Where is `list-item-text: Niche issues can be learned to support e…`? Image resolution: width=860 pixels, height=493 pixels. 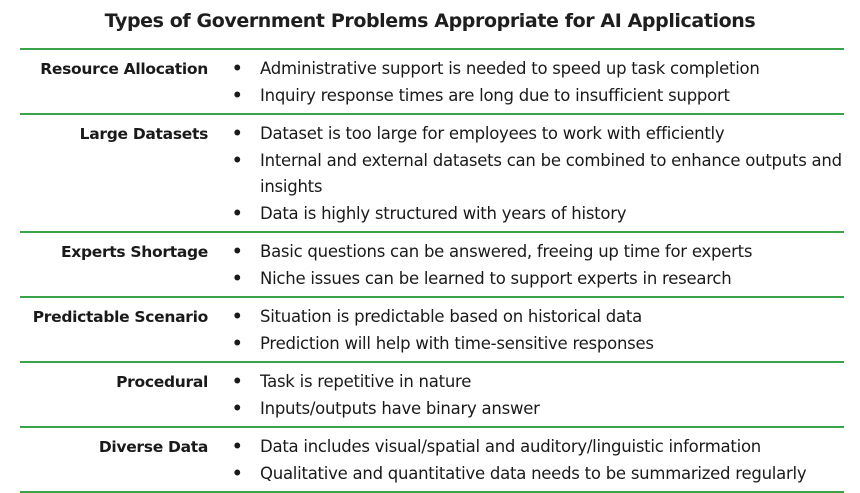
list-item-text: Niche issues can be learned to support e… is located at coordinates (496, 278).